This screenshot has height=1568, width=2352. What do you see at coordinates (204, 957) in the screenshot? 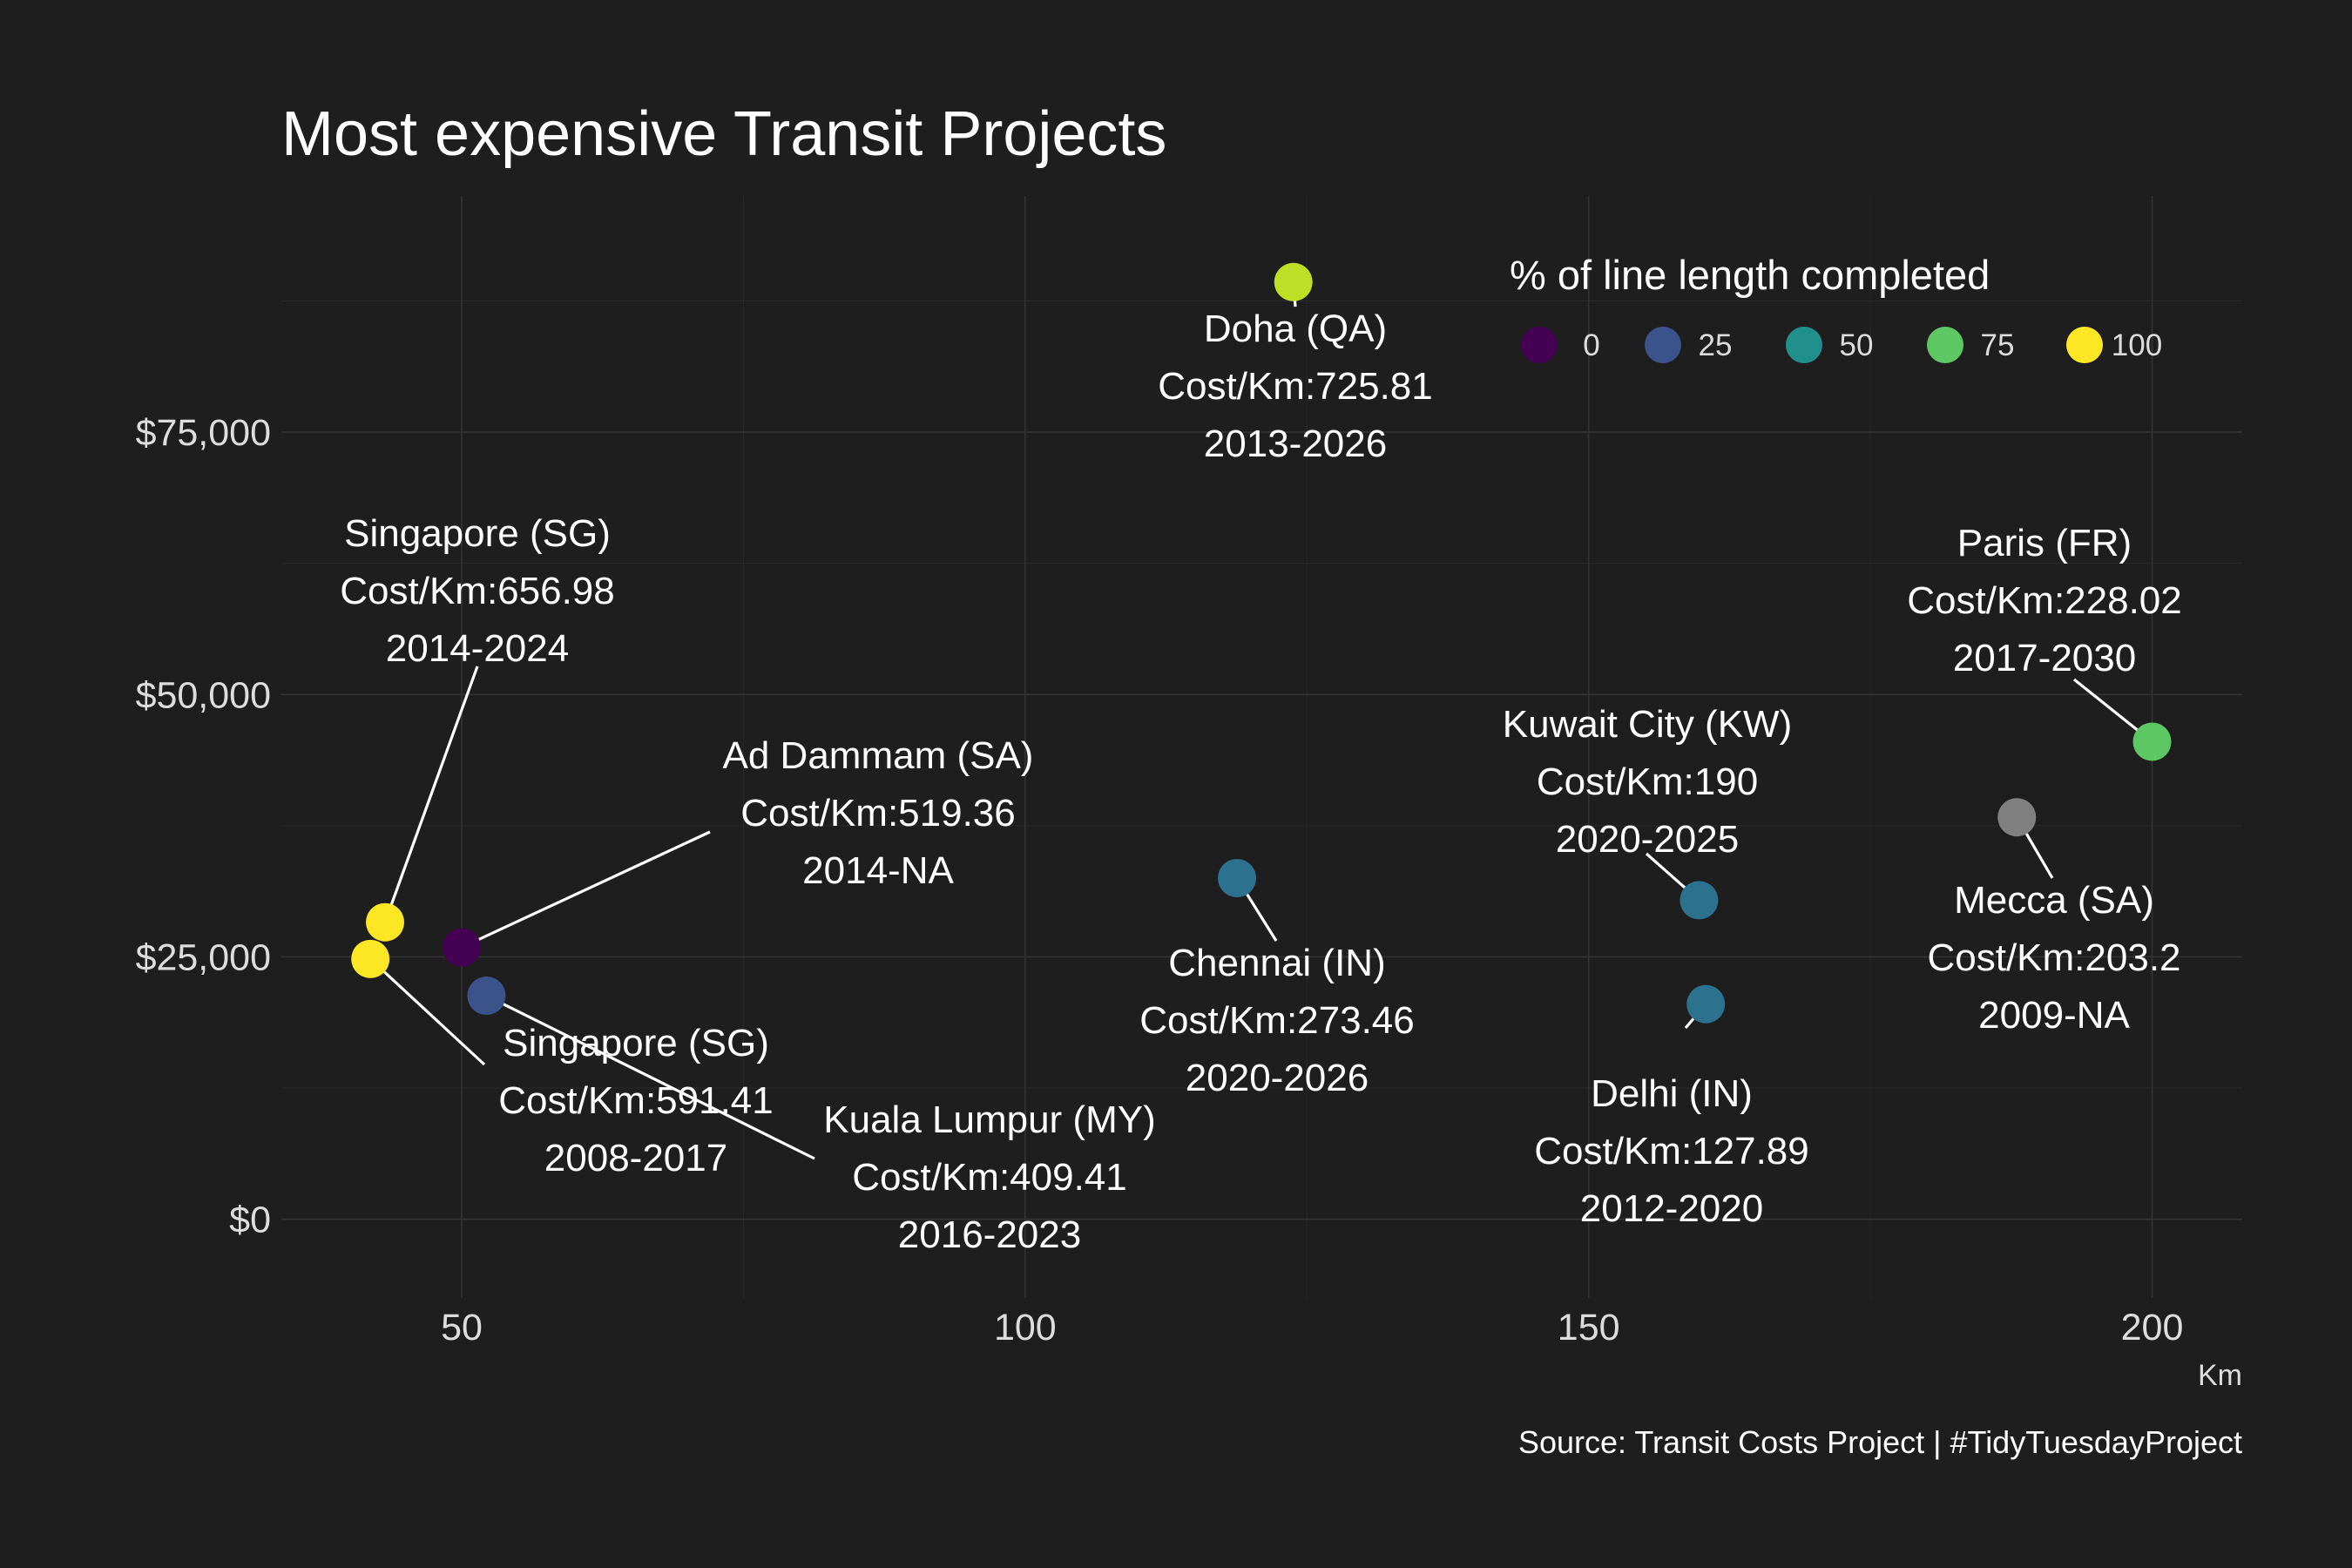
I see `y-tick-label: $25,000` at bounding box center [204, 957].